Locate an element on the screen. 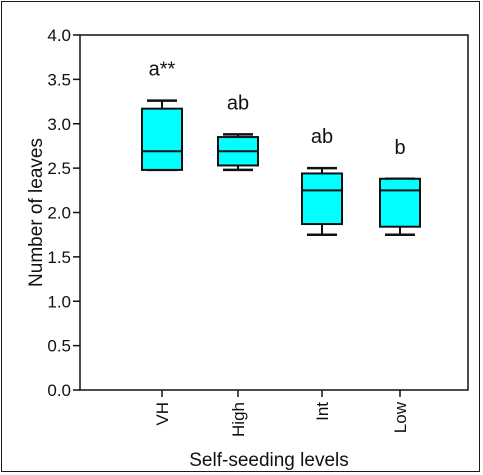 Image resolution: width=483 pixels, height=475 pixels. y-axis-title: Number of leaves is located at coordinates (36, 212).